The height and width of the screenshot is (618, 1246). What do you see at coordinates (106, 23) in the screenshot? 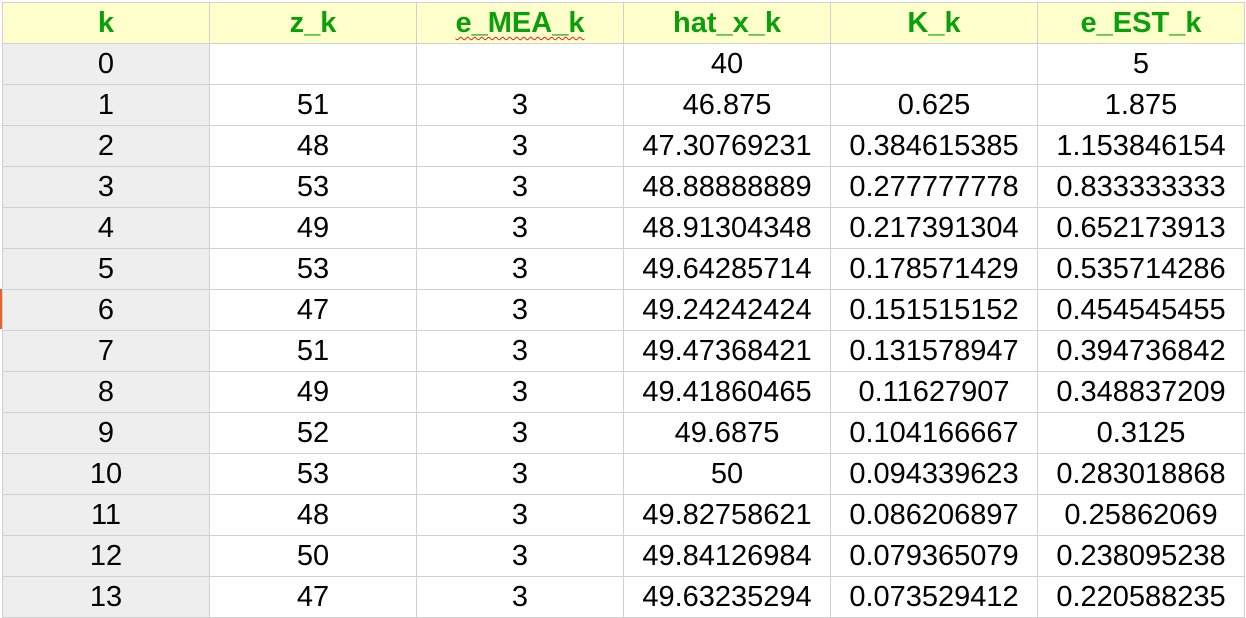
I see `header-cell-k: k` at bounding box center [106, 23].